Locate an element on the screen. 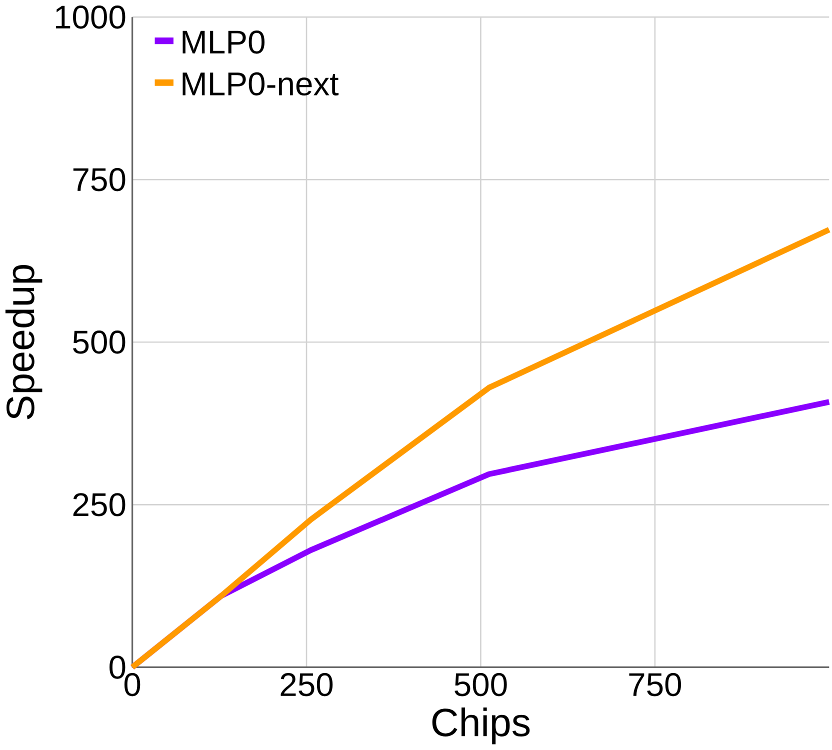 The width and height of the screenshot is (832, 750). x-tick-label: 0 is located at coordinates (132, 684).